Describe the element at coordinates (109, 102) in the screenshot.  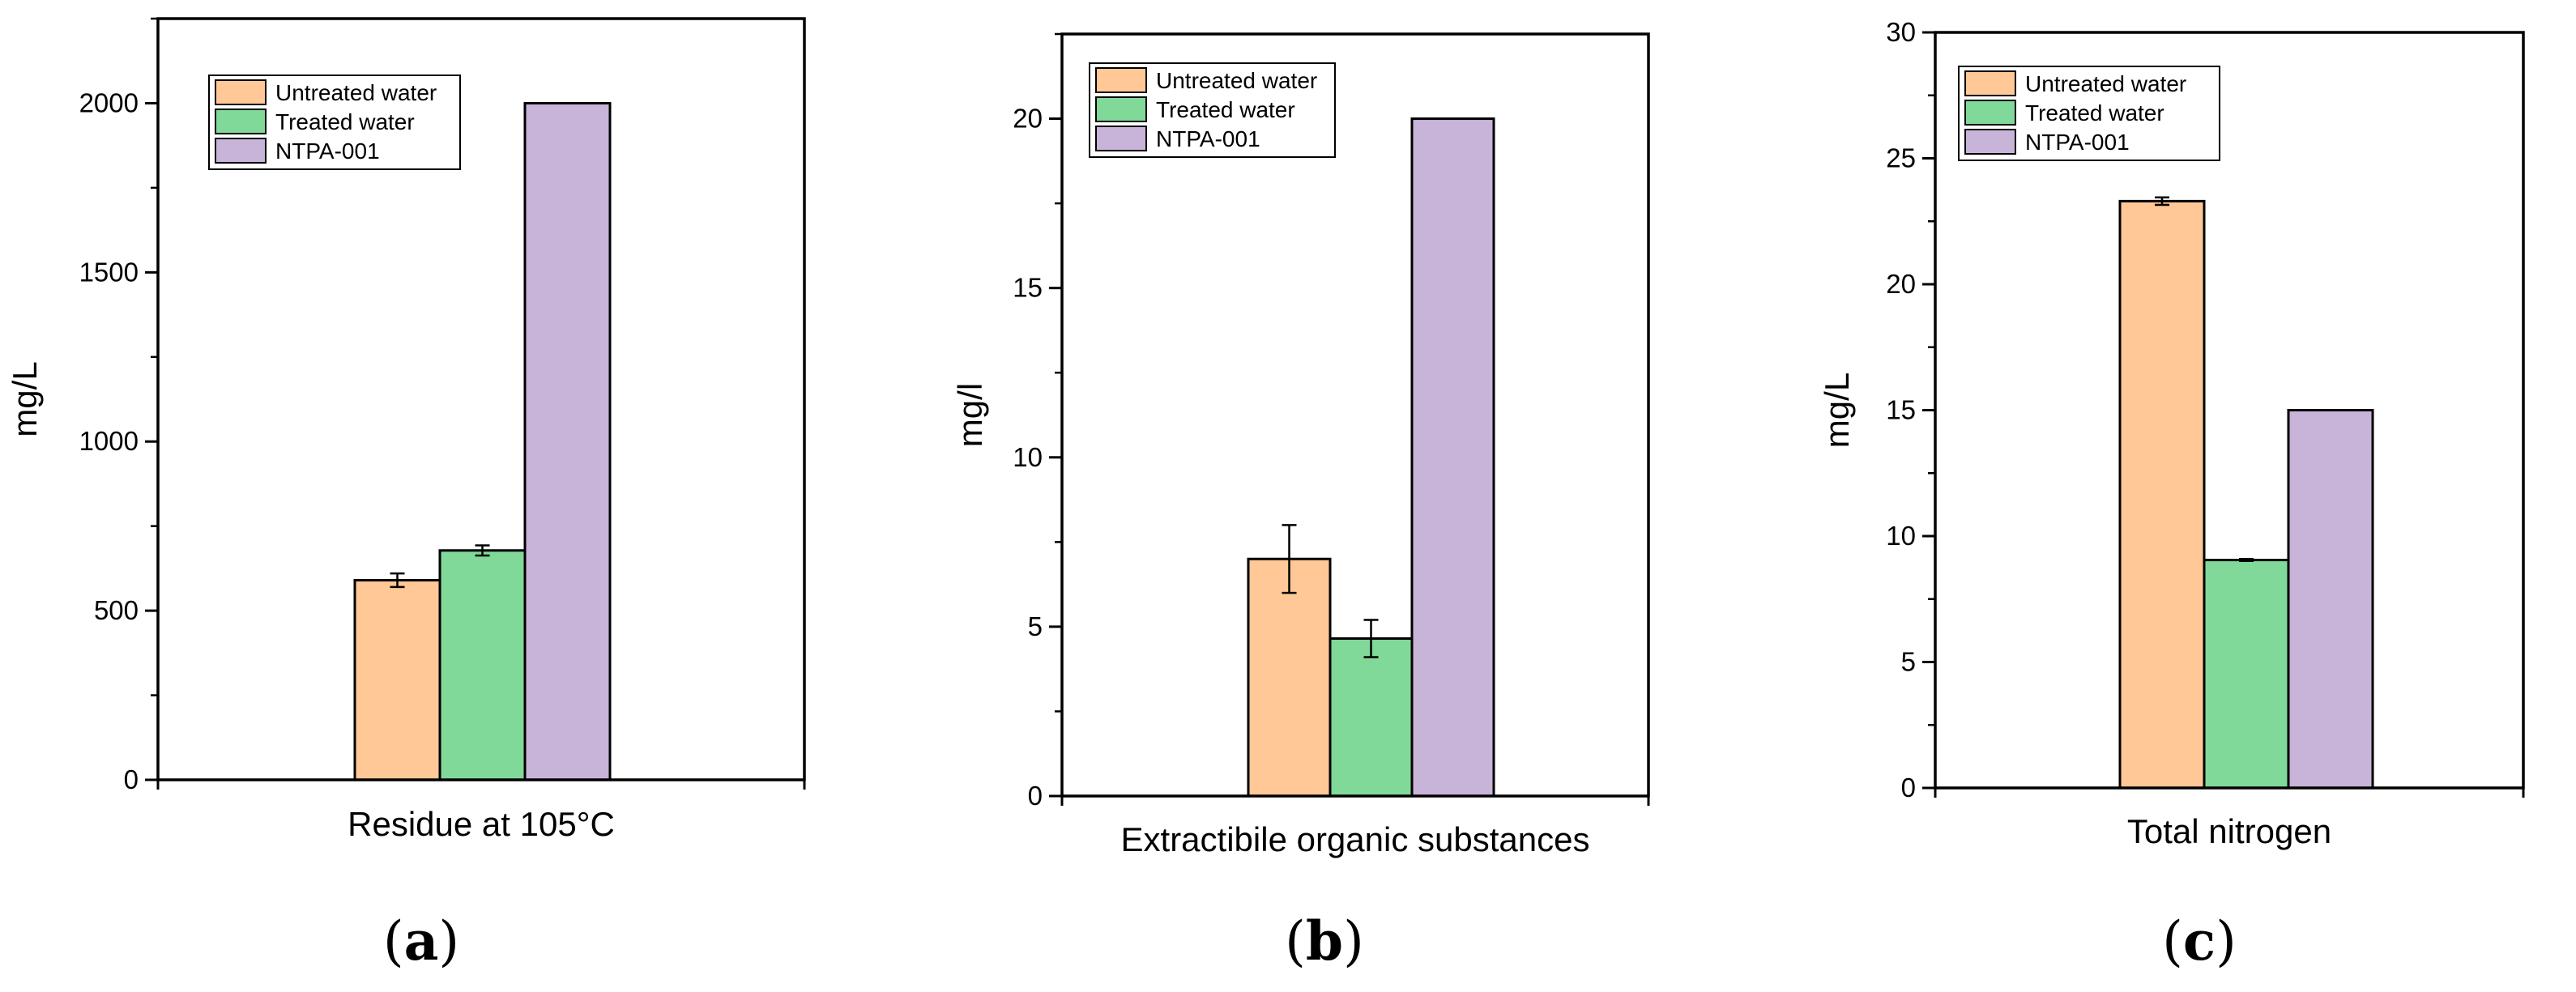
I see `y-tick-label: 2000` at that location.